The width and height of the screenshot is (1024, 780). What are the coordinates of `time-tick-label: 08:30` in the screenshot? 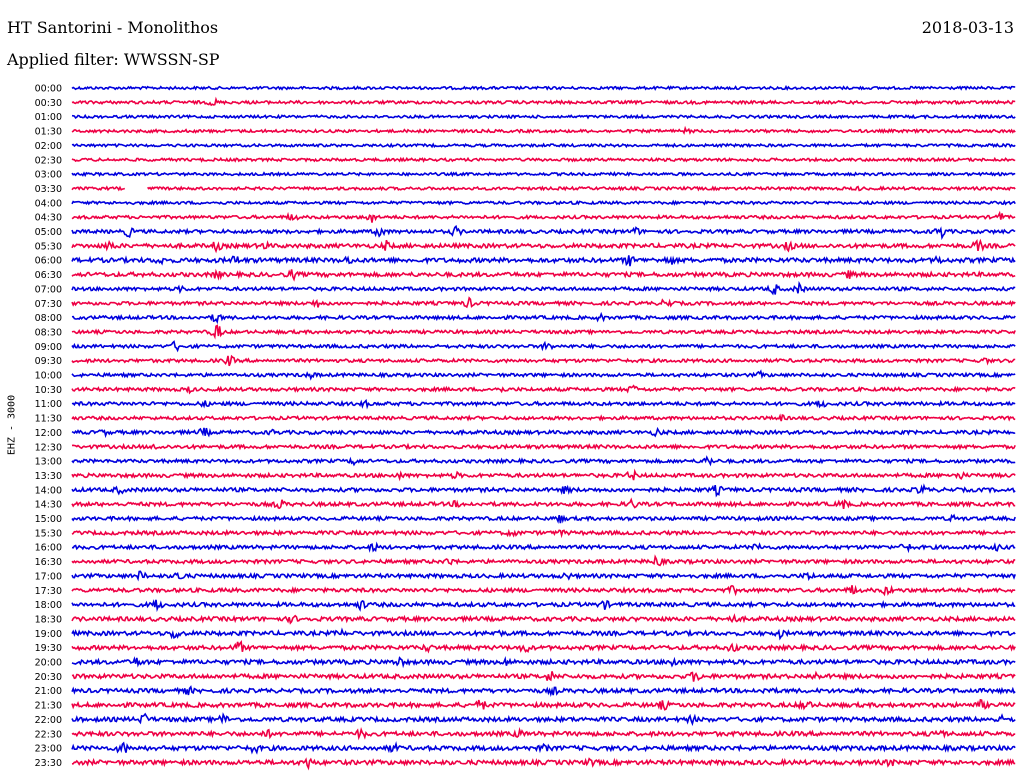 It's located at (48, 332).